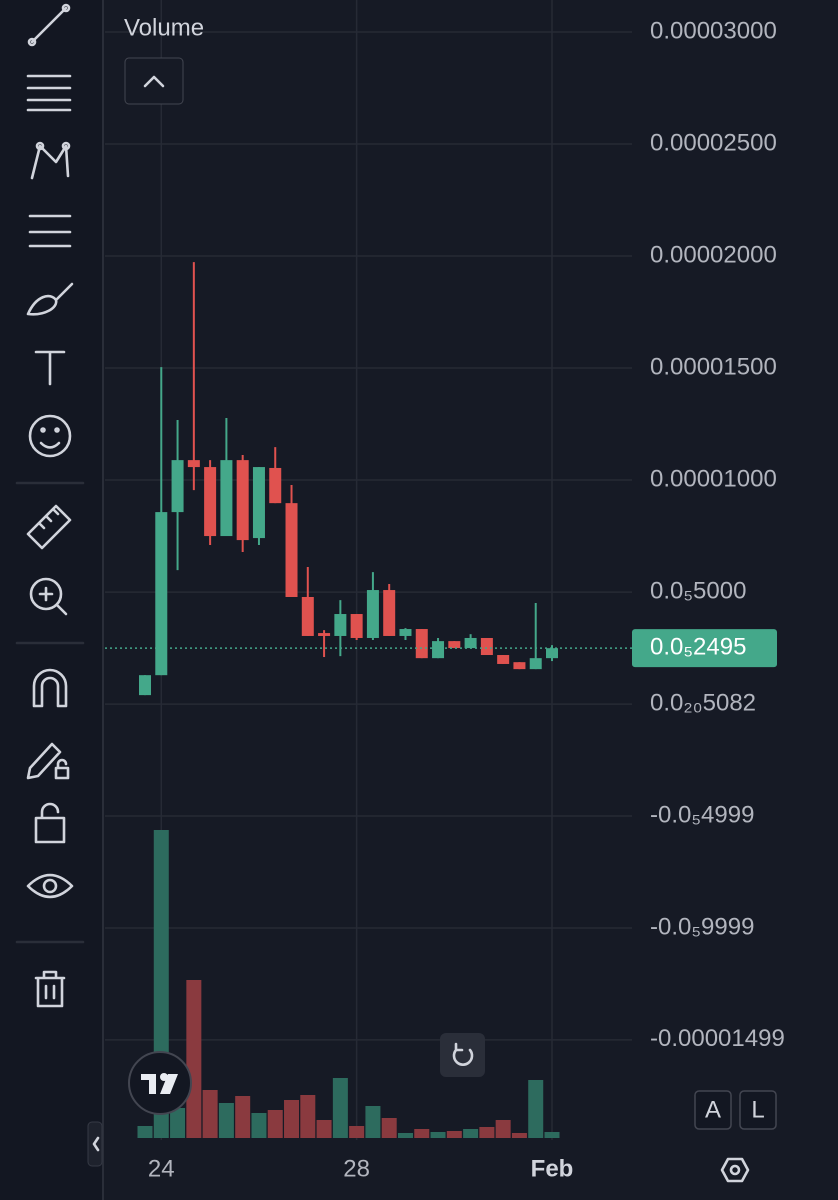  I want to click on y-tick-label: 0.00001000, so click(713, 478).